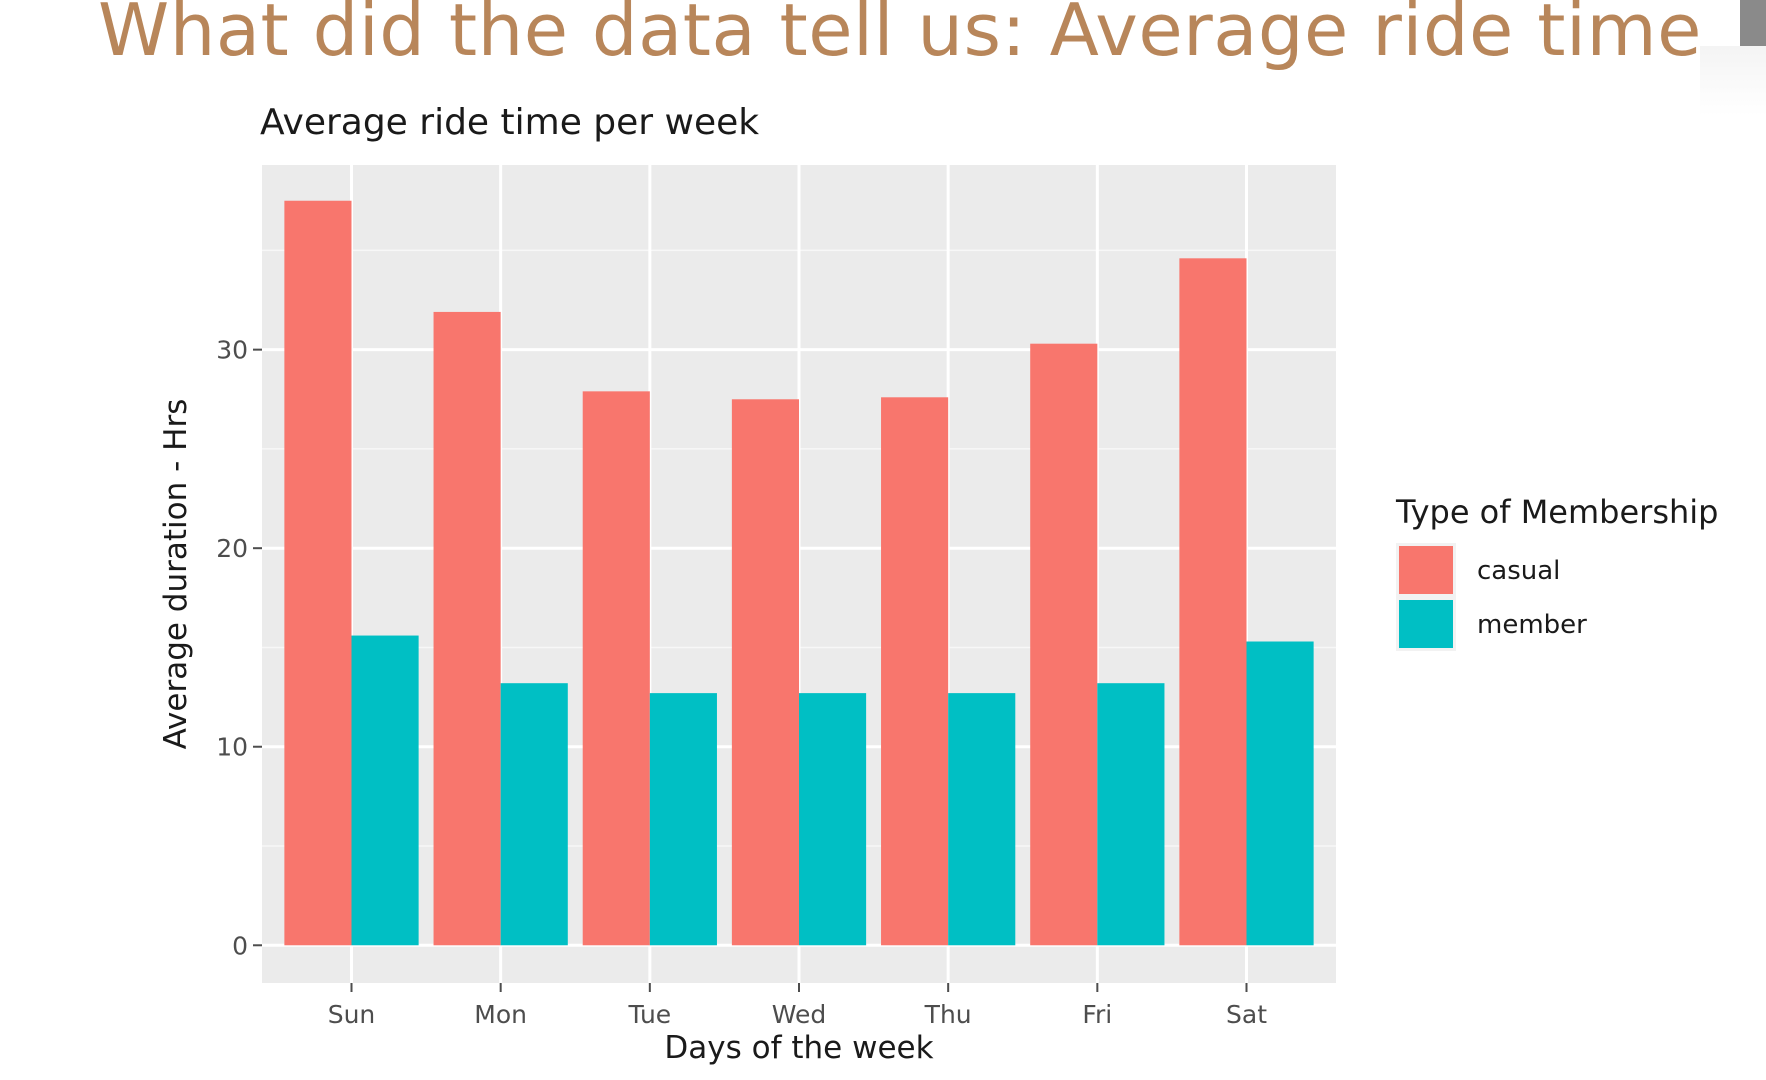 The image size is (1766, 1080). I want to click on x-axis: Sun Mon Tue Wed Thu Fri Sat, so click(797, 1006).